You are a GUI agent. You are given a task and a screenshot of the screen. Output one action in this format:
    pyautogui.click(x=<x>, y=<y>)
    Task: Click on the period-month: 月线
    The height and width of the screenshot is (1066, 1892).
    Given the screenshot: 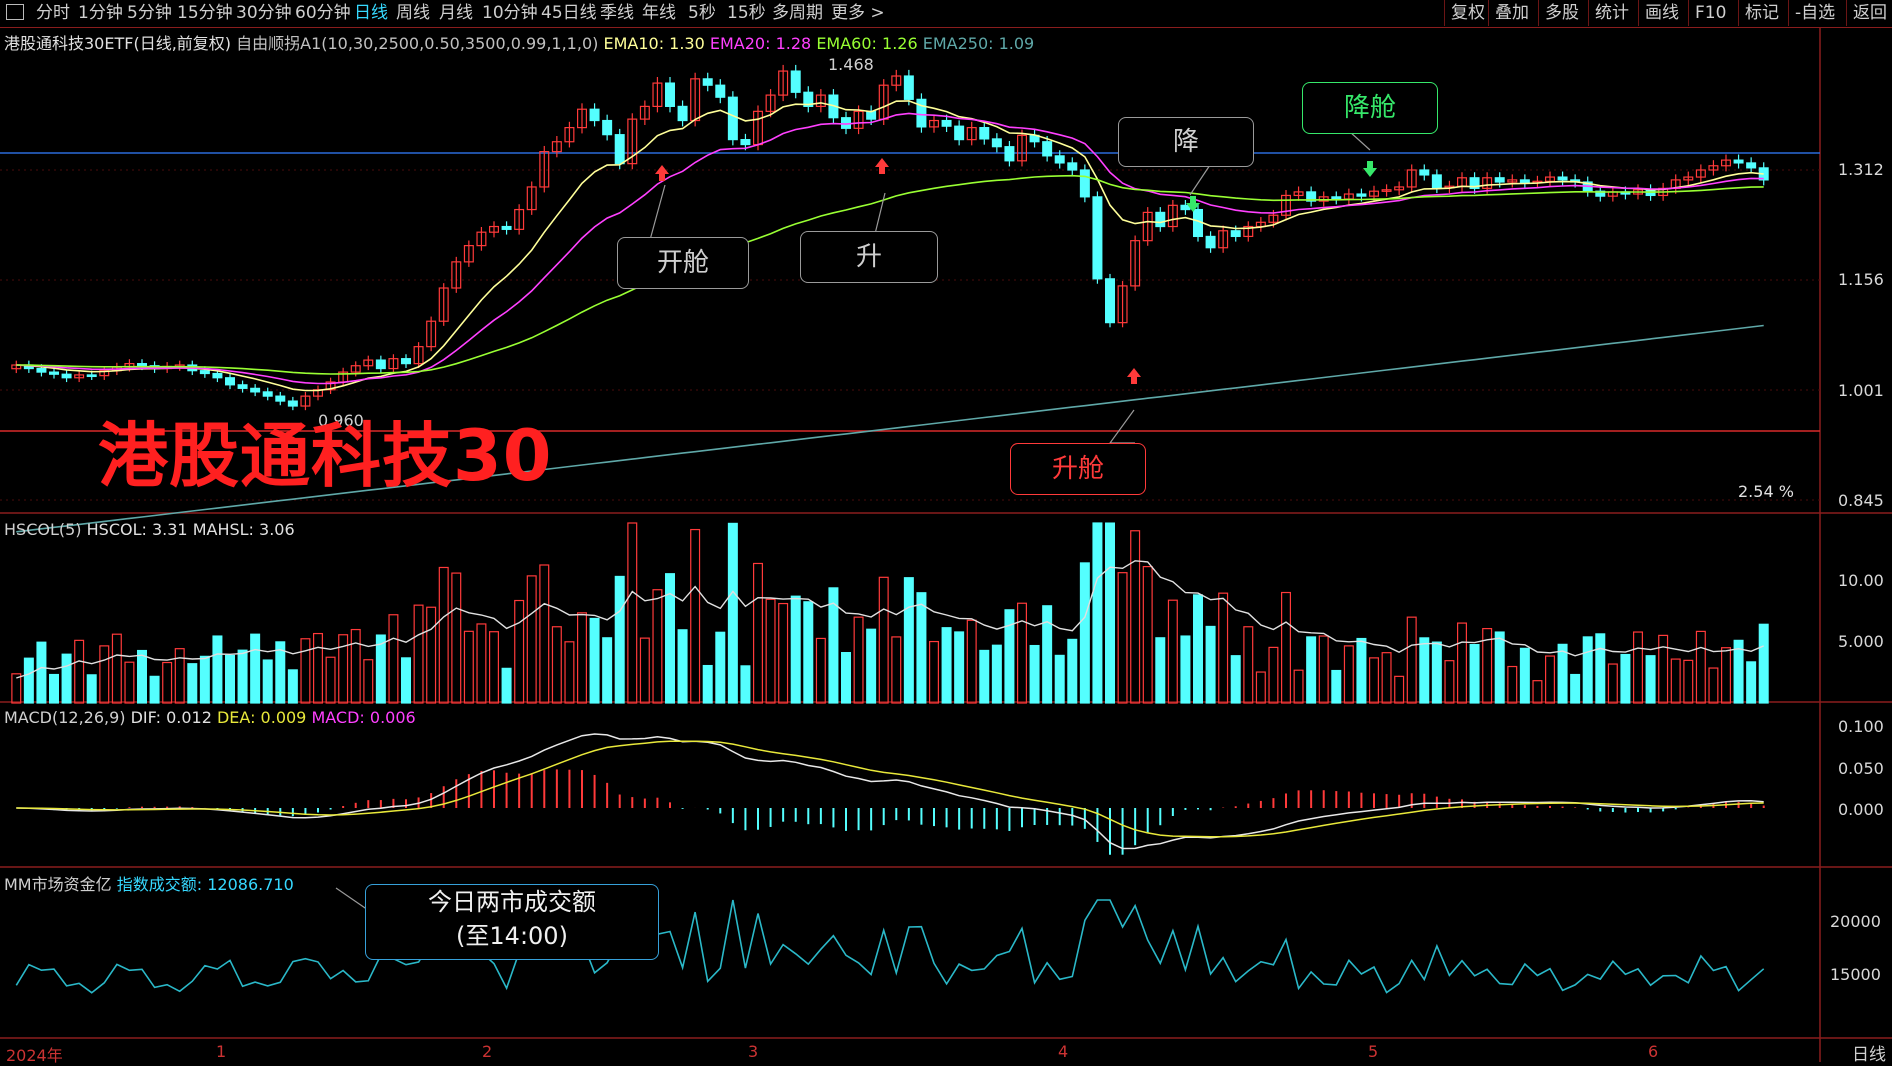 What is the action you would take?
    pyautogui.click(x=456, y=13)
    